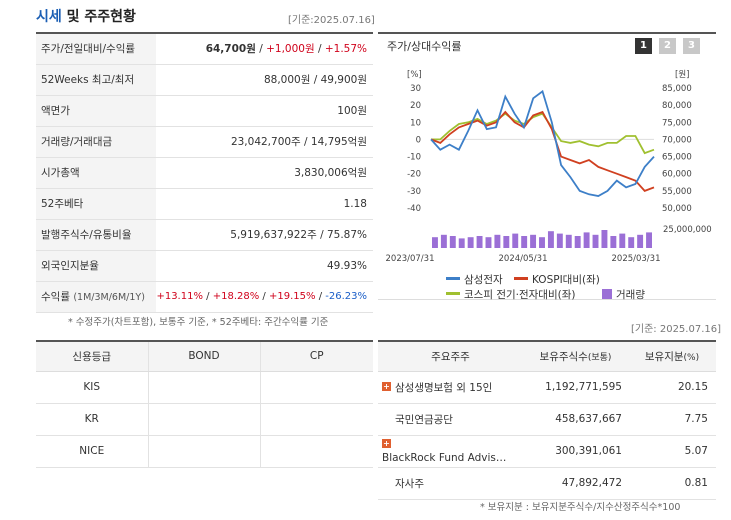 The image size is (731, 520). Describe the element at coordinates (677, 89) in the screenshot. I see `y-tick-label-right: 85,000` at that location.